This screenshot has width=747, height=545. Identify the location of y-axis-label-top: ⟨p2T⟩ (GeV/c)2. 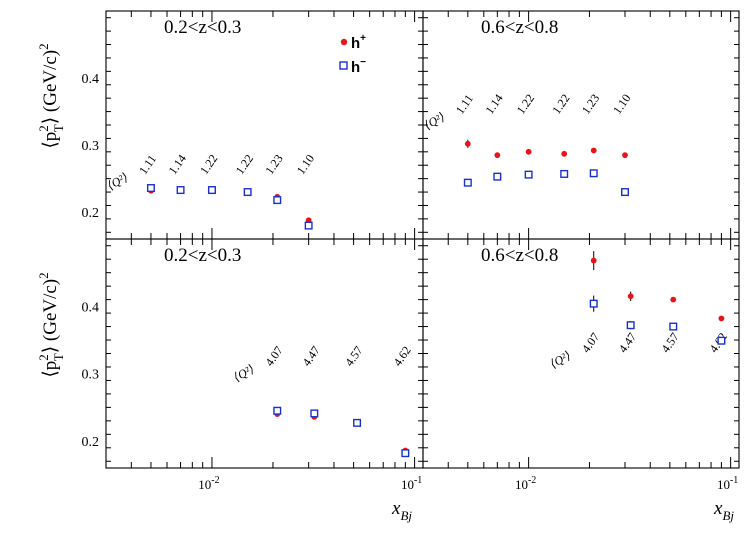
(51, 95).